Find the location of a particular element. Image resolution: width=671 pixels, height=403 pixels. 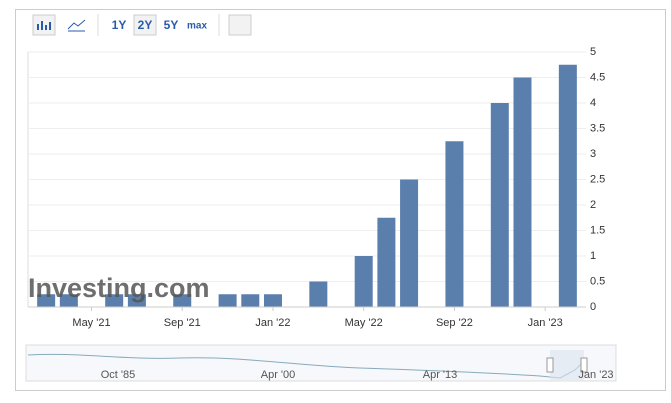

x-tick-label: May '22 is located at coordinates (364, 323).